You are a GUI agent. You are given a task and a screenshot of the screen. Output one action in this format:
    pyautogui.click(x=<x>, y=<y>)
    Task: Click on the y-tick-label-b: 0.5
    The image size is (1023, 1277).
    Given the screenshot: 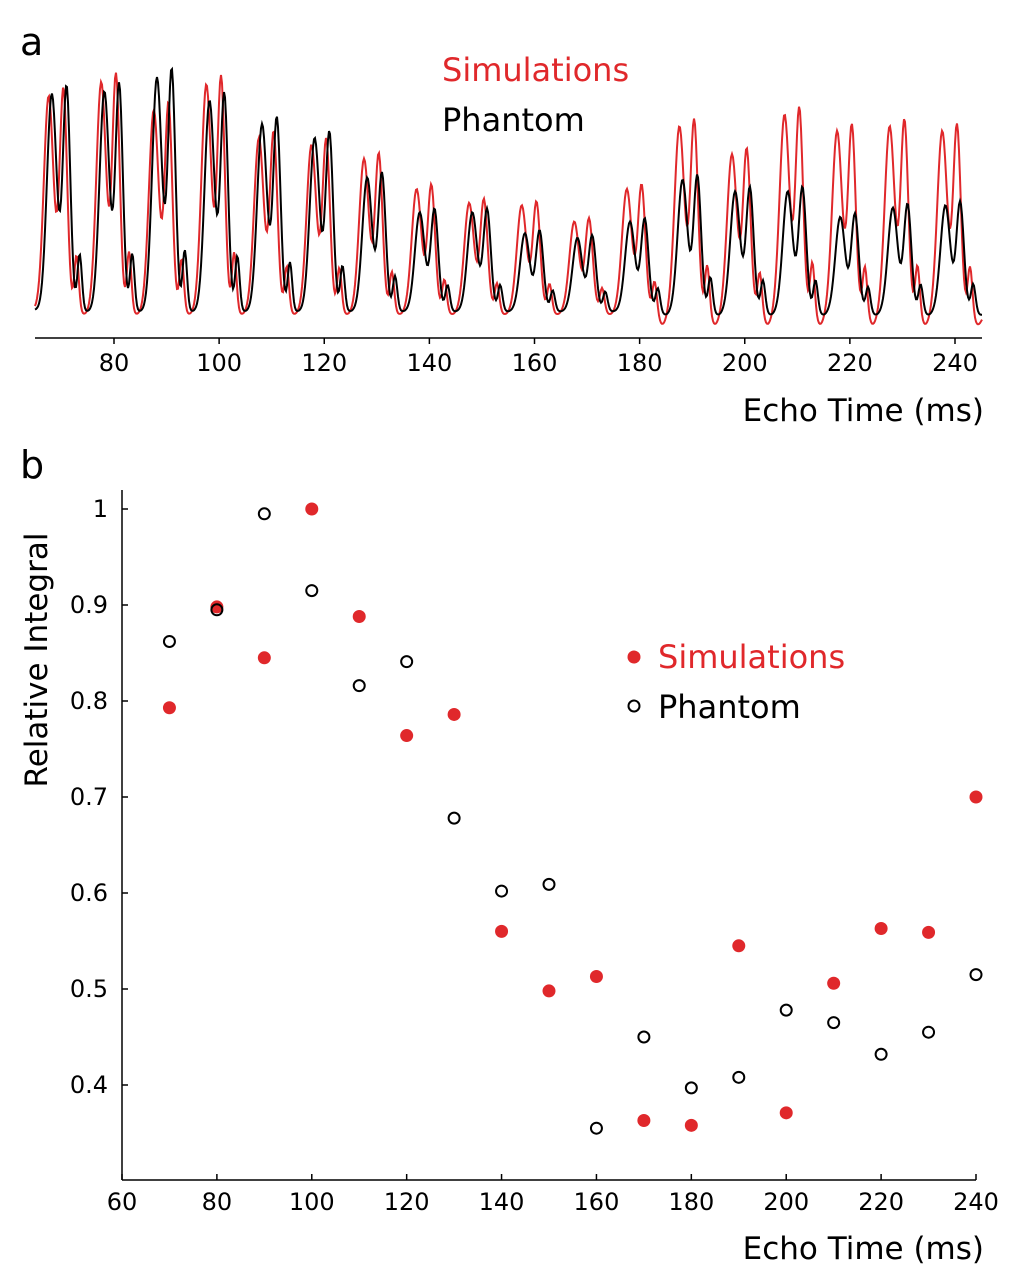 What is the action you would take?
    pyautogui.click(x=89, y=989)
    